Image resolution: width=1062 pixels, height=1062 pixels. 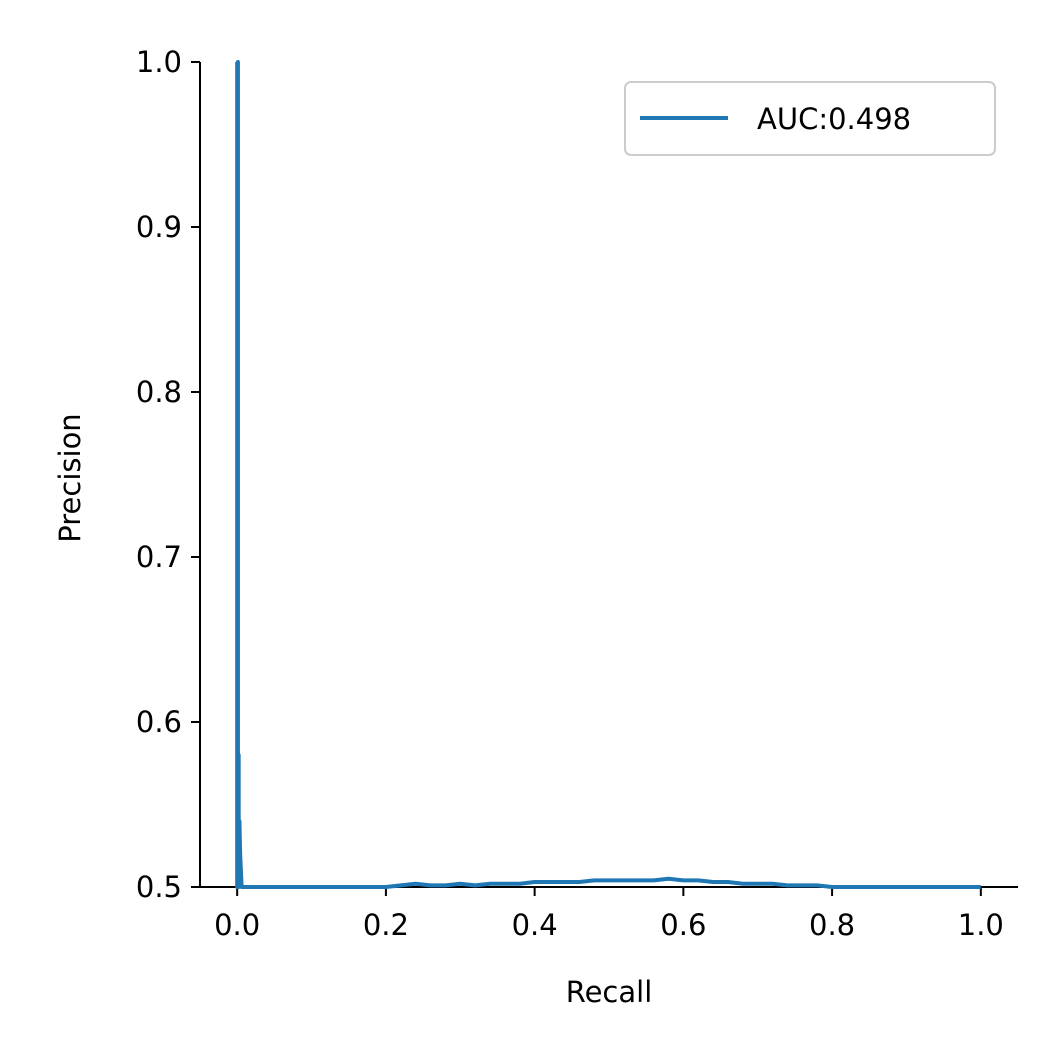 I want to click on y-tick-label: 1.0, so click(x=159, y=62).